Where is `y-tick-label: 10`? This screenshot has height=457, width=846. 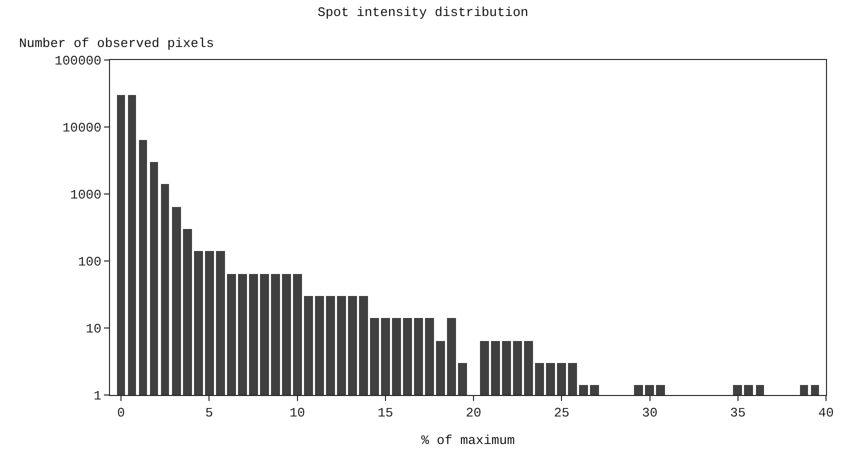 y-tick-label: 10 is located at coordinates (94, 329).